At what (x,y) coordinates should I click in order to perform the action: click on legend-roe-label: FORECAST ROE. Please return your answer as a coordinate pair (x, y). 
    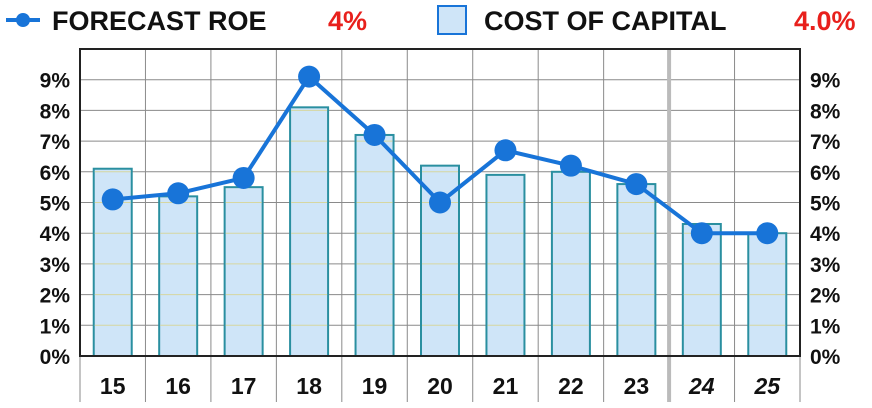
    Looking at the image, I should click on (159, 21).